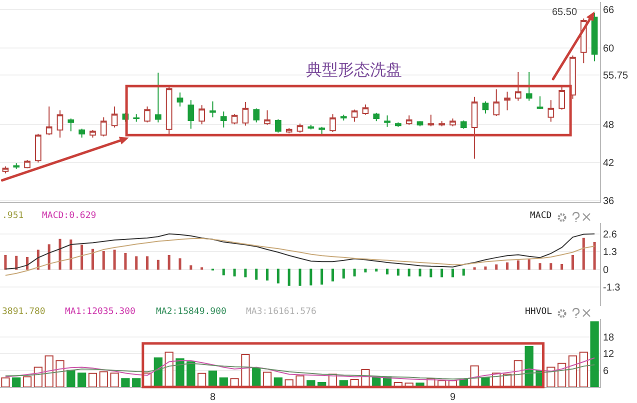  What do you see at coordinates (354, 70) in the screenshot?
I see `annotation: 典型形态洗盘` at bounding box center [354, 70].